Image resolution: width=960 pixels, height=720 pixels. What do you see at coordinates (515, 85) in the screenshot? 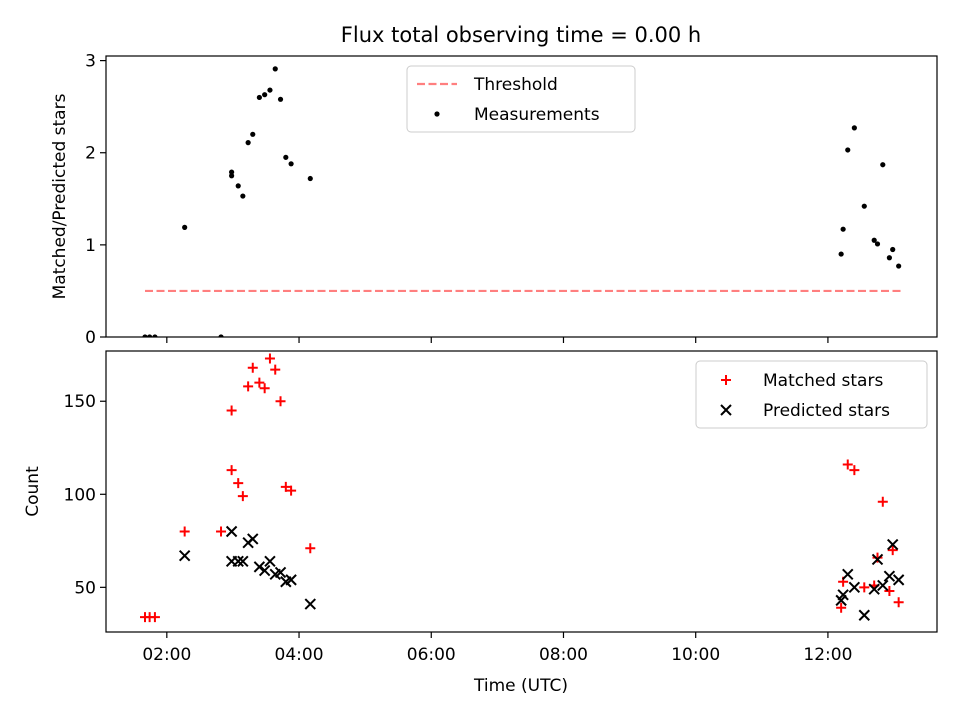
I see `legend-threshold-label: Threshold` at bounding box center [515, 85].